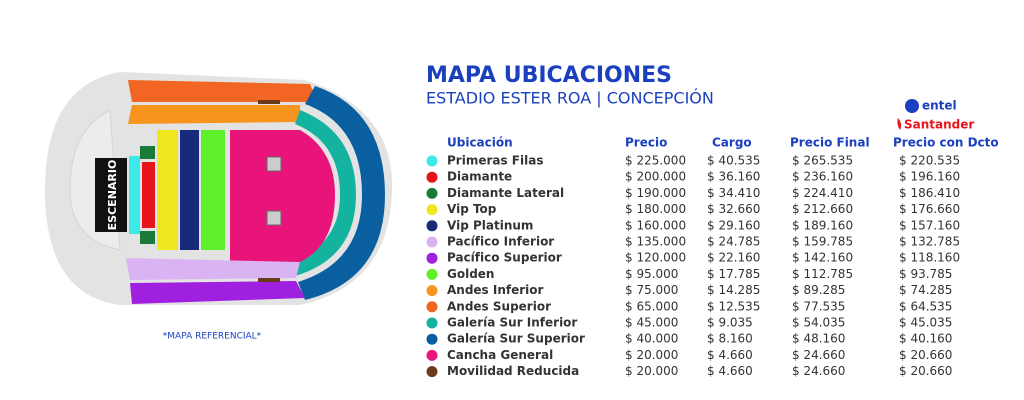 The image size is (1024, 400). I want to click on price-cell: $ 157.160, so click(929, 225).